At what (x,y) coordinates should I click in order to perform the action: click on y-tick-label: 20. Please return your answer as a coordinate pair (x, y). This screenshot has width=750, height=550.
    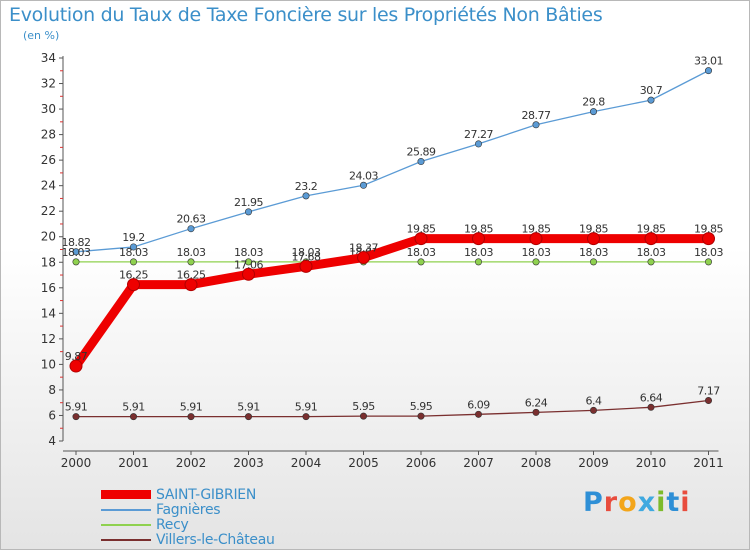
    Looking at the image, I should click on (48, 237).